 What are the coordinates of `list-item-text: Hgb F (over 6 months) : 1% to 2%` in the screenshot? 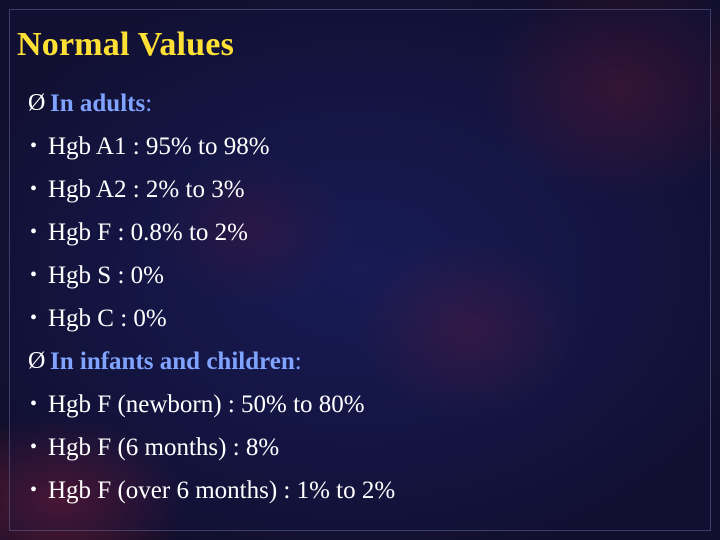 It's located at (222, 490).